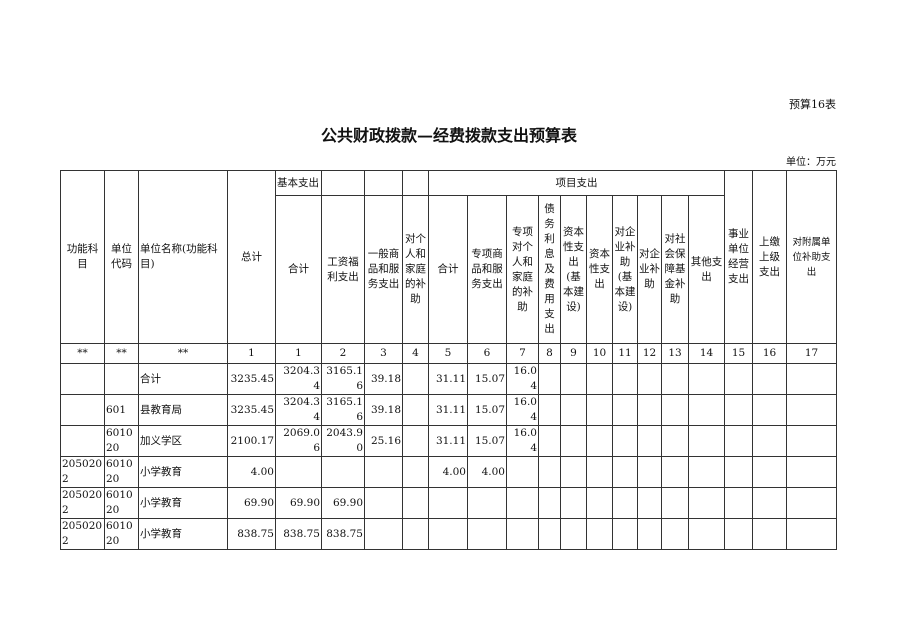  What do you see at coordinates (448, 269) in the screenshot?
I see `header-project-col: 合计` at bounding box center [448, 269].